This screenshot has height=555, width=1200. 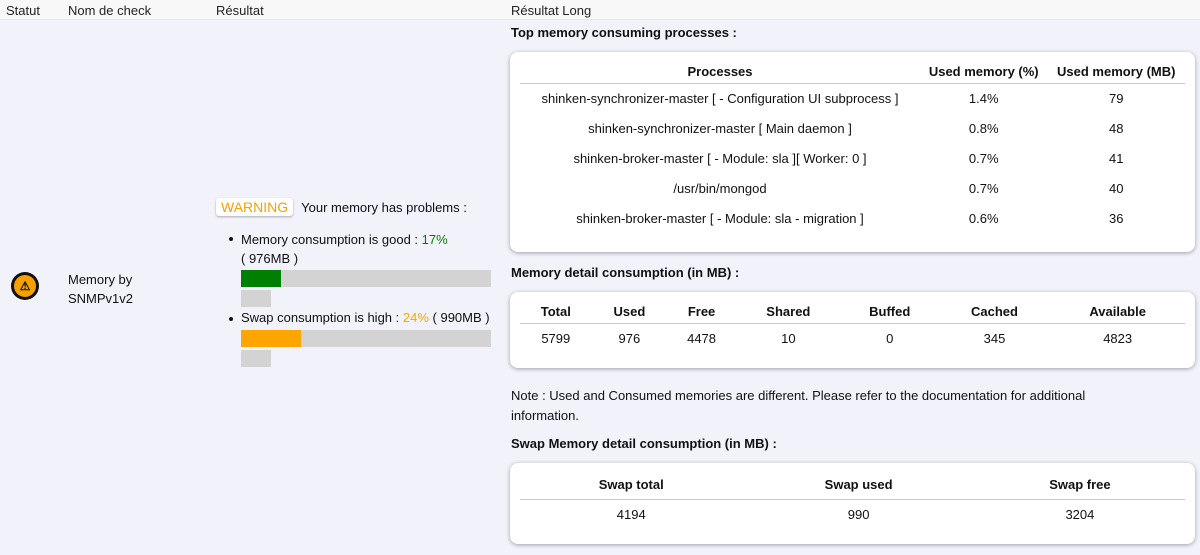 I want to click on col-header: Swap total, so click(x=631, y=481).